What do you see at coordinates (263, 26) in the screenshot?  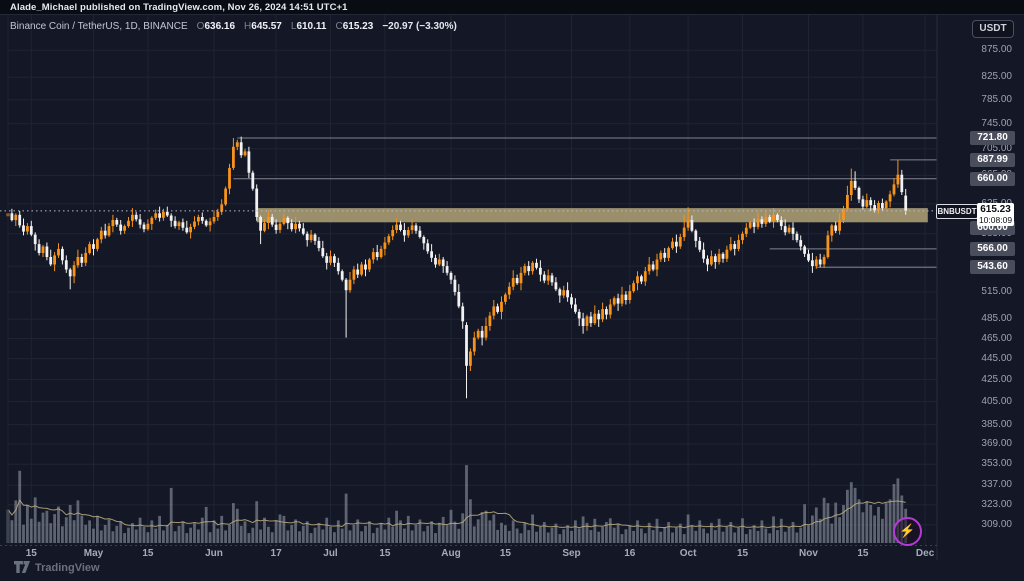 I see `ohlc-high: H645.57` at bounding box center [263, 26].